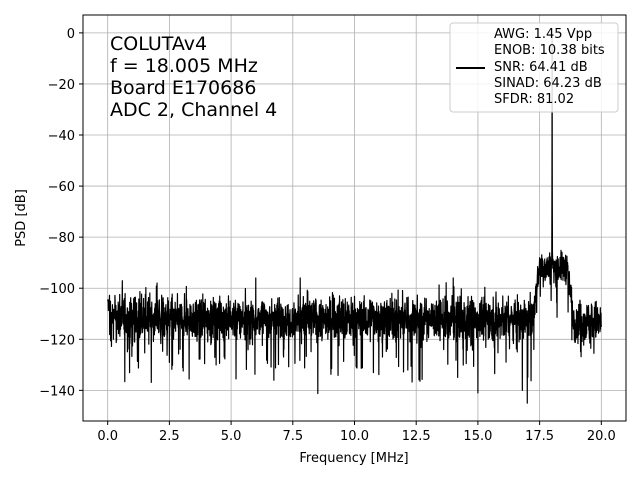  Describe the element at coordinates (61, 187) in the screenshot. I see `y-tick-label: −60` at that location.